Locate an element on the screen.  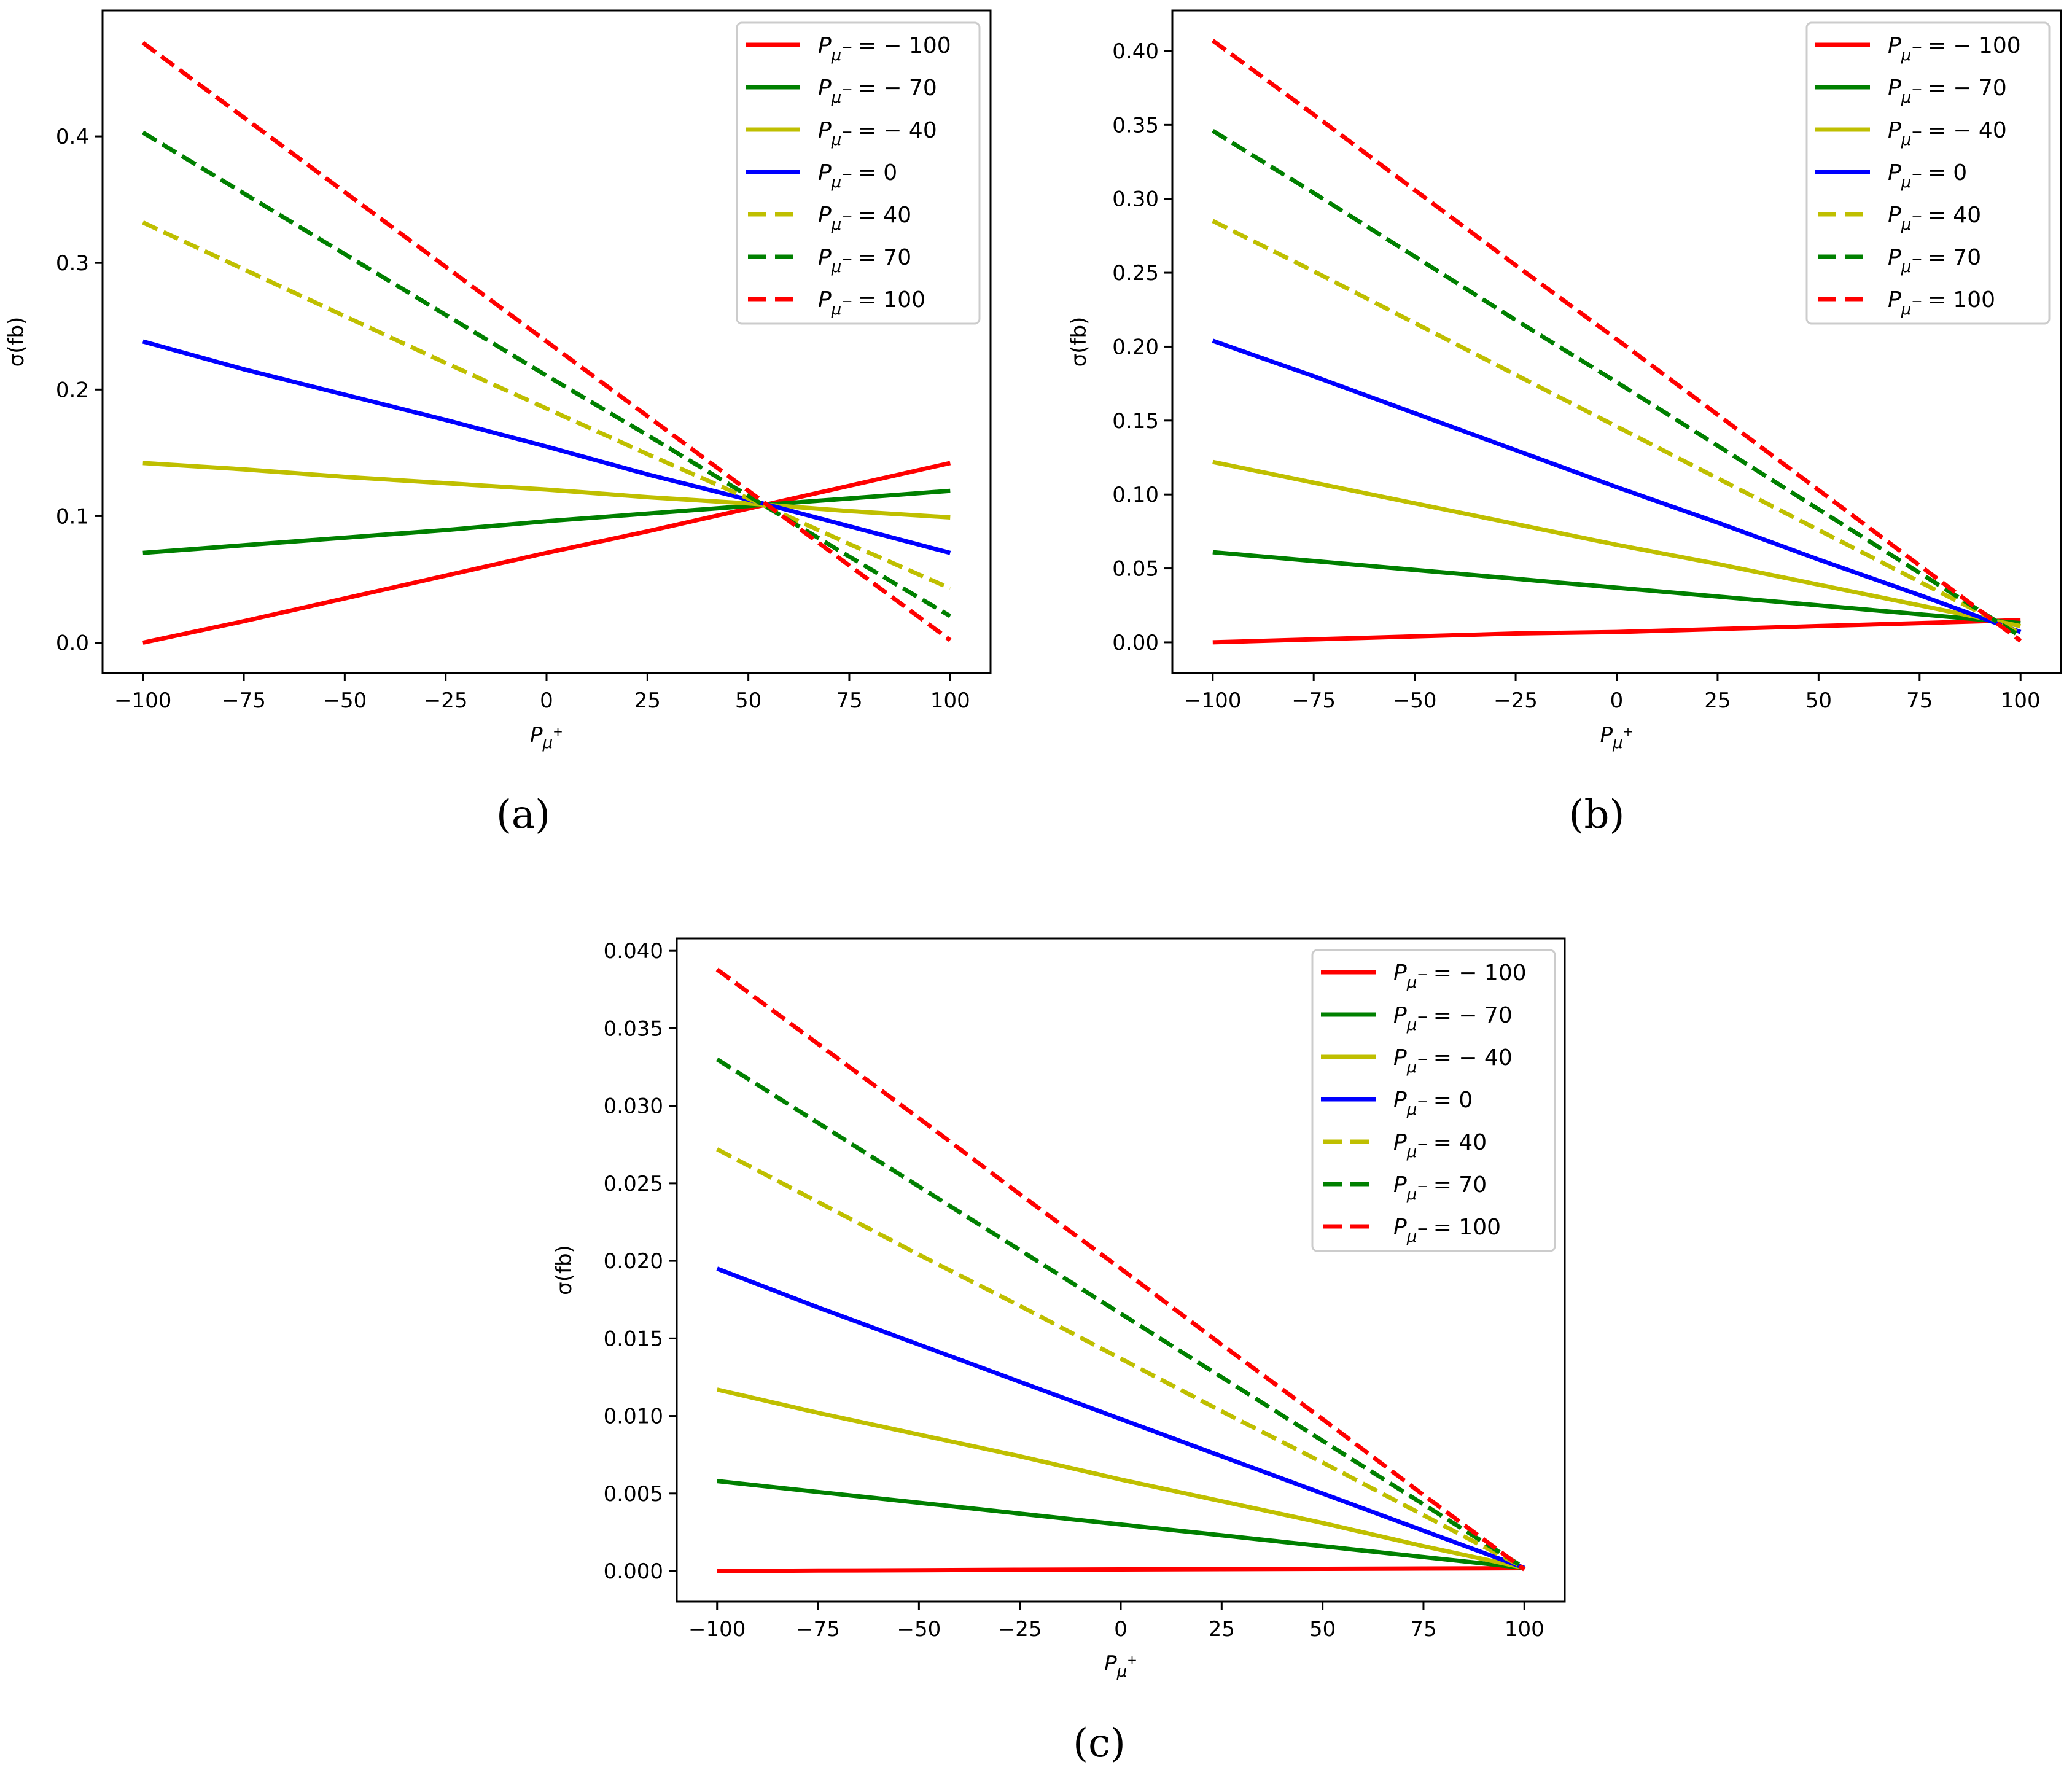
y-tick-label: 0.035 is located at coordinates (633, 1028).